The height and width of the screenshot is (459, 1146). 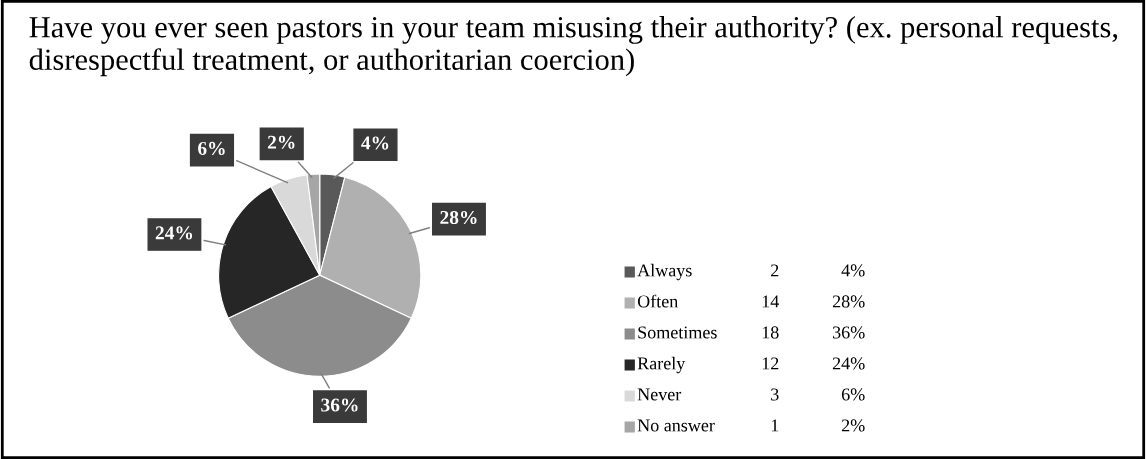 What do you see at coordinates (677, 332) in the screenshot?
I see `legend-label: Sometimes` at bounding box center [677, 332].